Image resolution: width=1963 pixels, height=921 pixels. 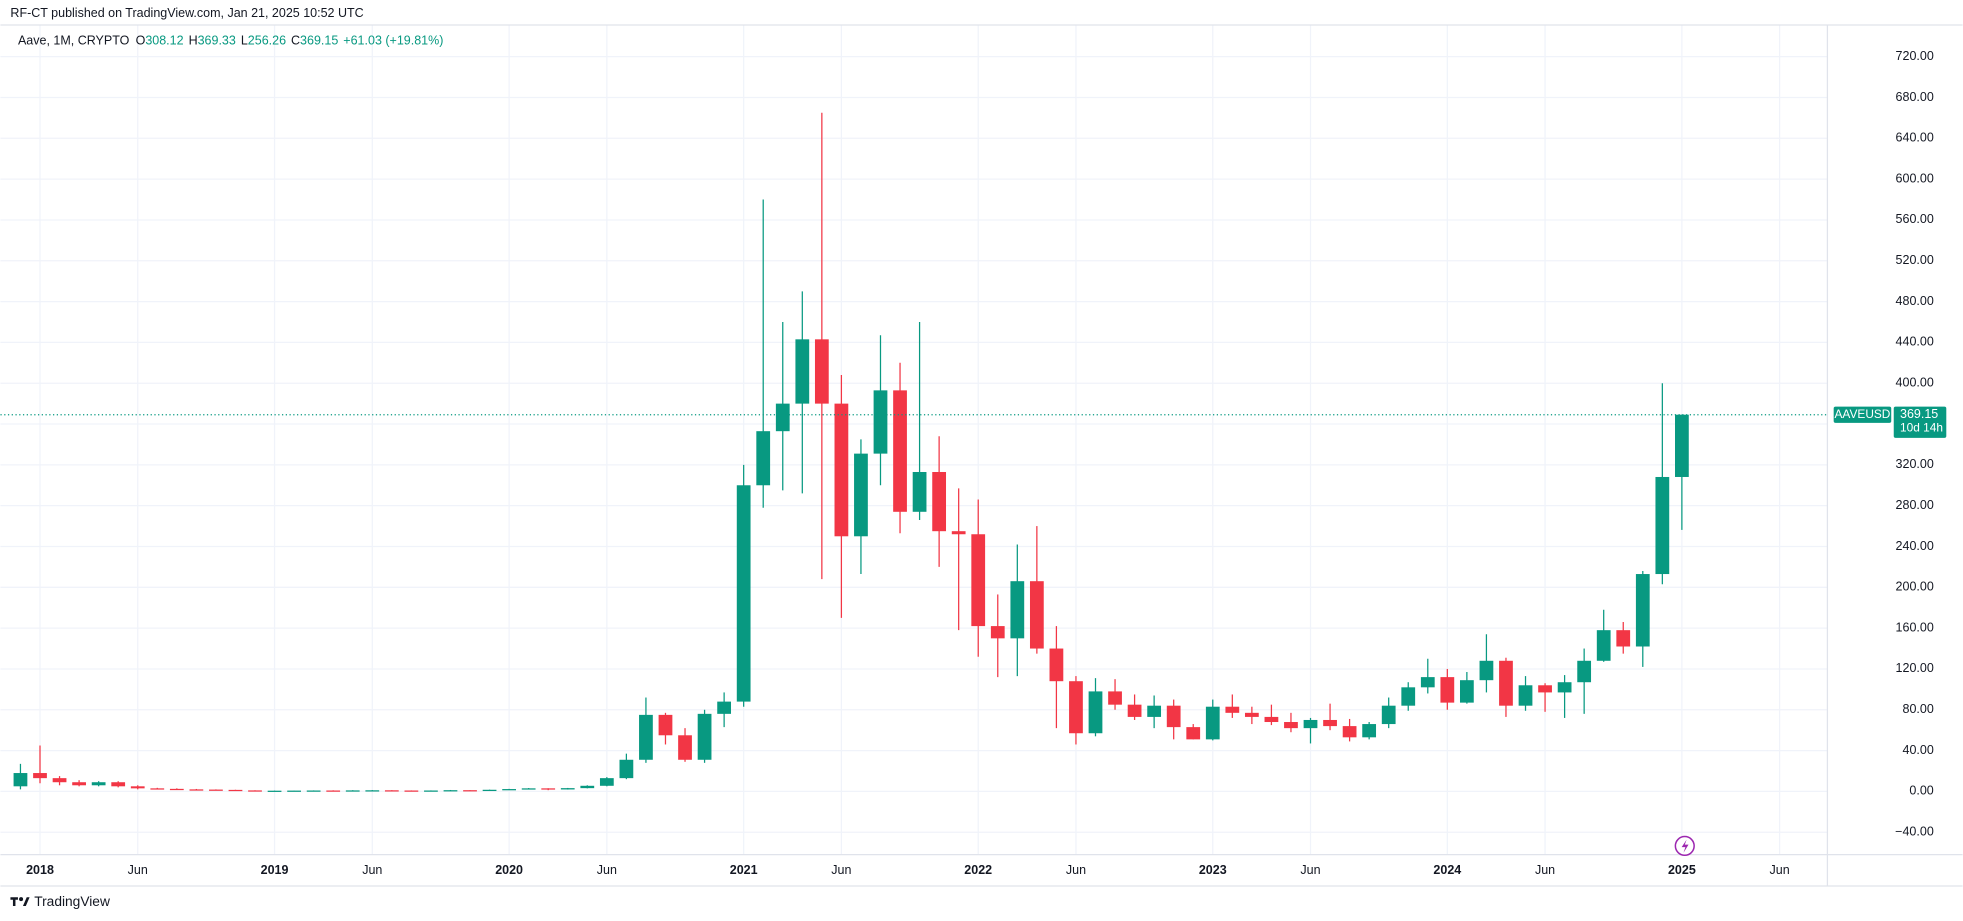 What do you see at coordinates (141, 41) in the screenshot?
I see `legend-key: O` at bounding box center [141, 41].